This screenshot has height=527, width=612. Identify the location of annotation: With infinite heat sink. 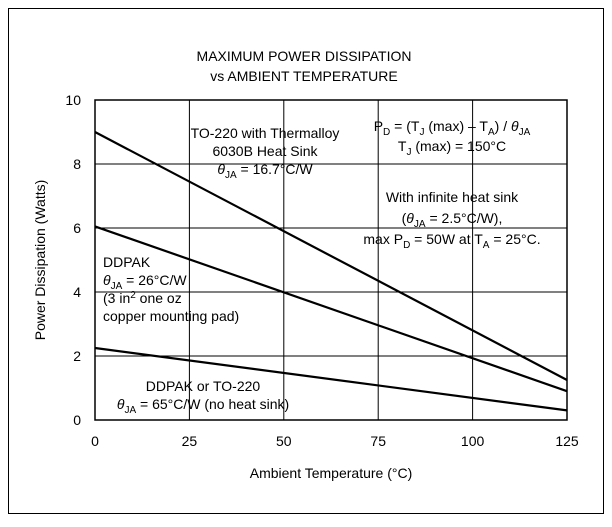
(452, 197).